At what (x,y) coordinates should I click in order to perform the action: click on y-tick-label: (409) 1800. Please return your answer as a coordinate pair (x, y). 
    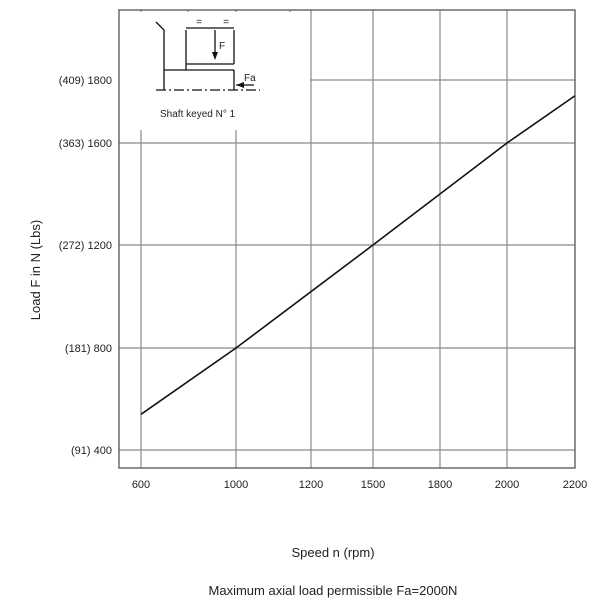
    Looking at the image, I should click on (85, 81).